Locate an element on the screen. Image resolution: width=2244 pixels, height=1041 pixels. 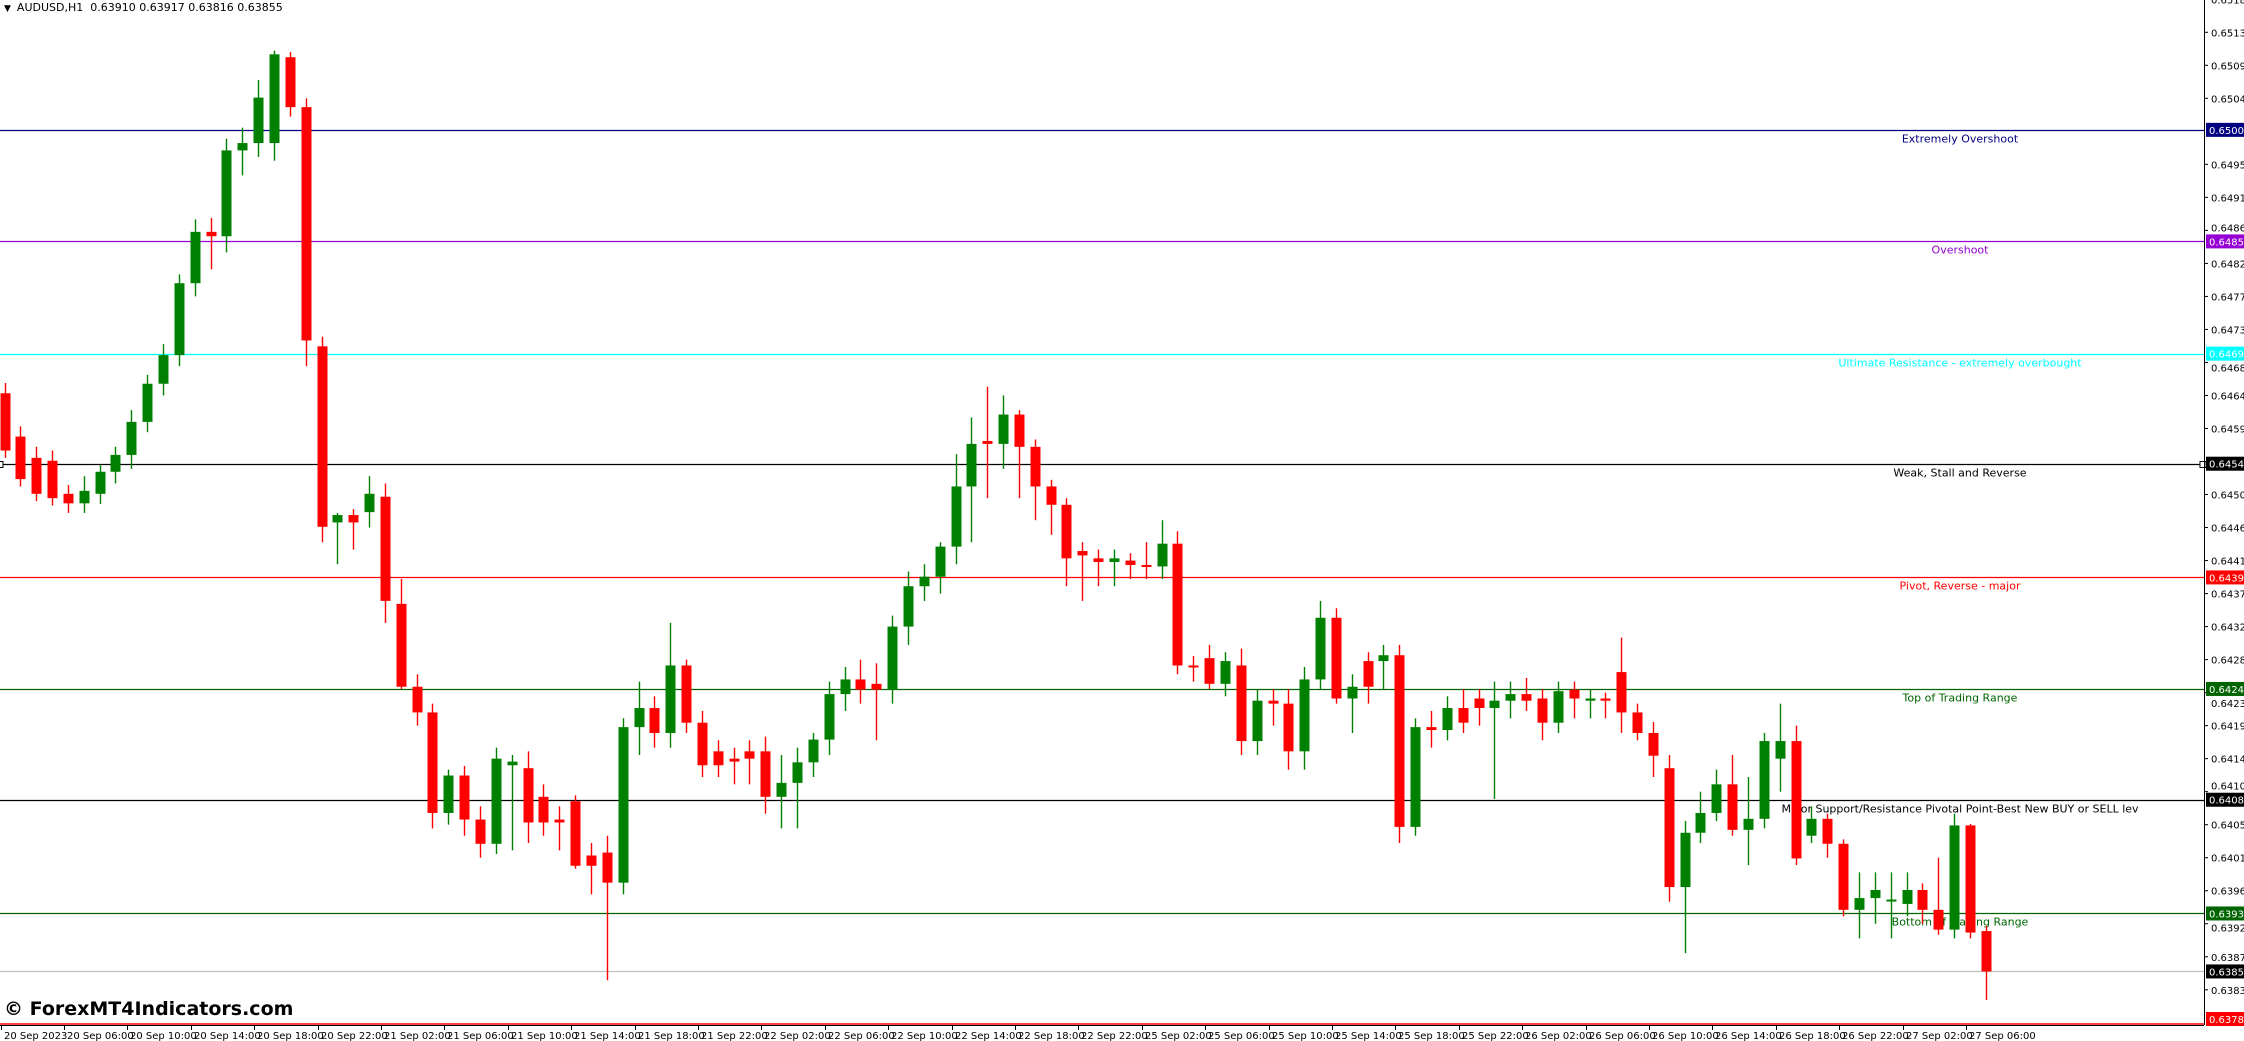
time-tick-label: 26 Sep 10:00 is located at coordinates (1685, 1036).